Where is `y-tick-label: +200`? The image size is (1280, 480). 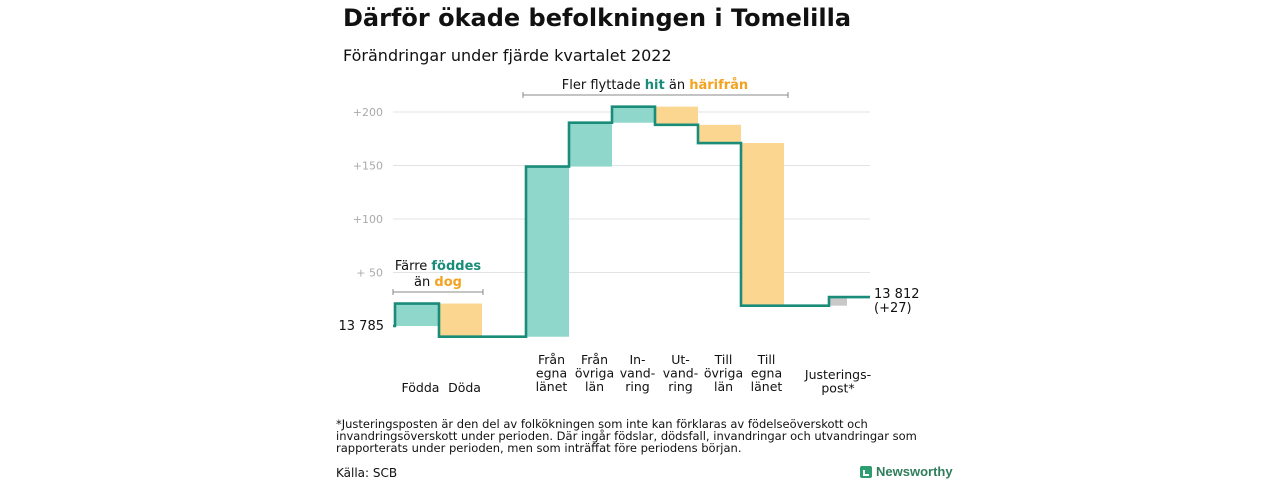
y-tick-label: +200 is located at coordinates (368, 112).